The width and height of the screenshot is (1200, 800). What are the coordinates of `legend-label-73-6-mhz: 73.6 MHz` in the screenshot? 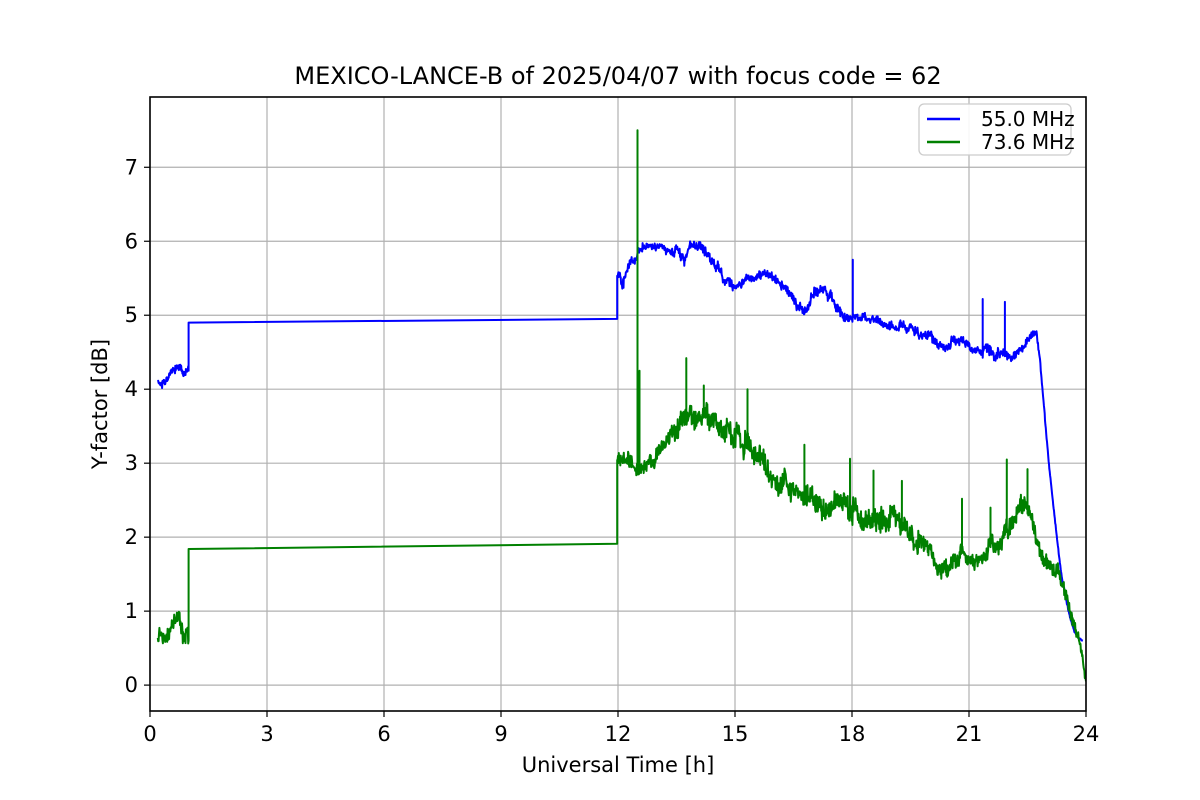 It's located at (1028, 142).